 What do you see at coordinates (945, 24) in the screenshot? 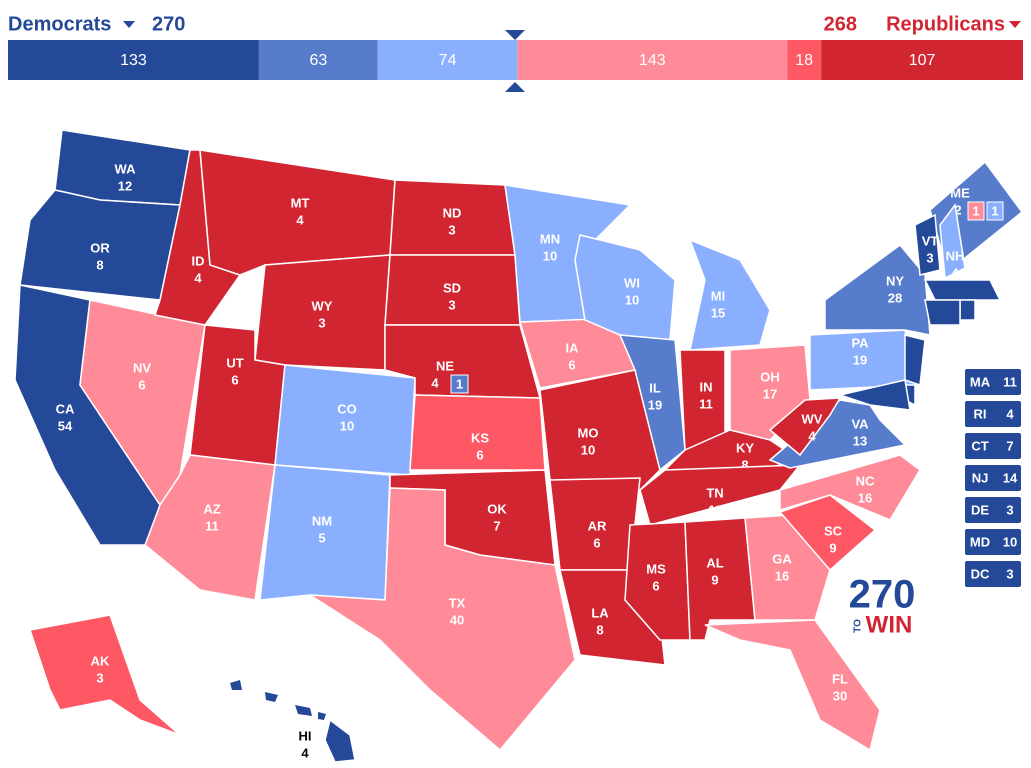
I see `rep-label: Republicans` at bounding box center [945, 24].